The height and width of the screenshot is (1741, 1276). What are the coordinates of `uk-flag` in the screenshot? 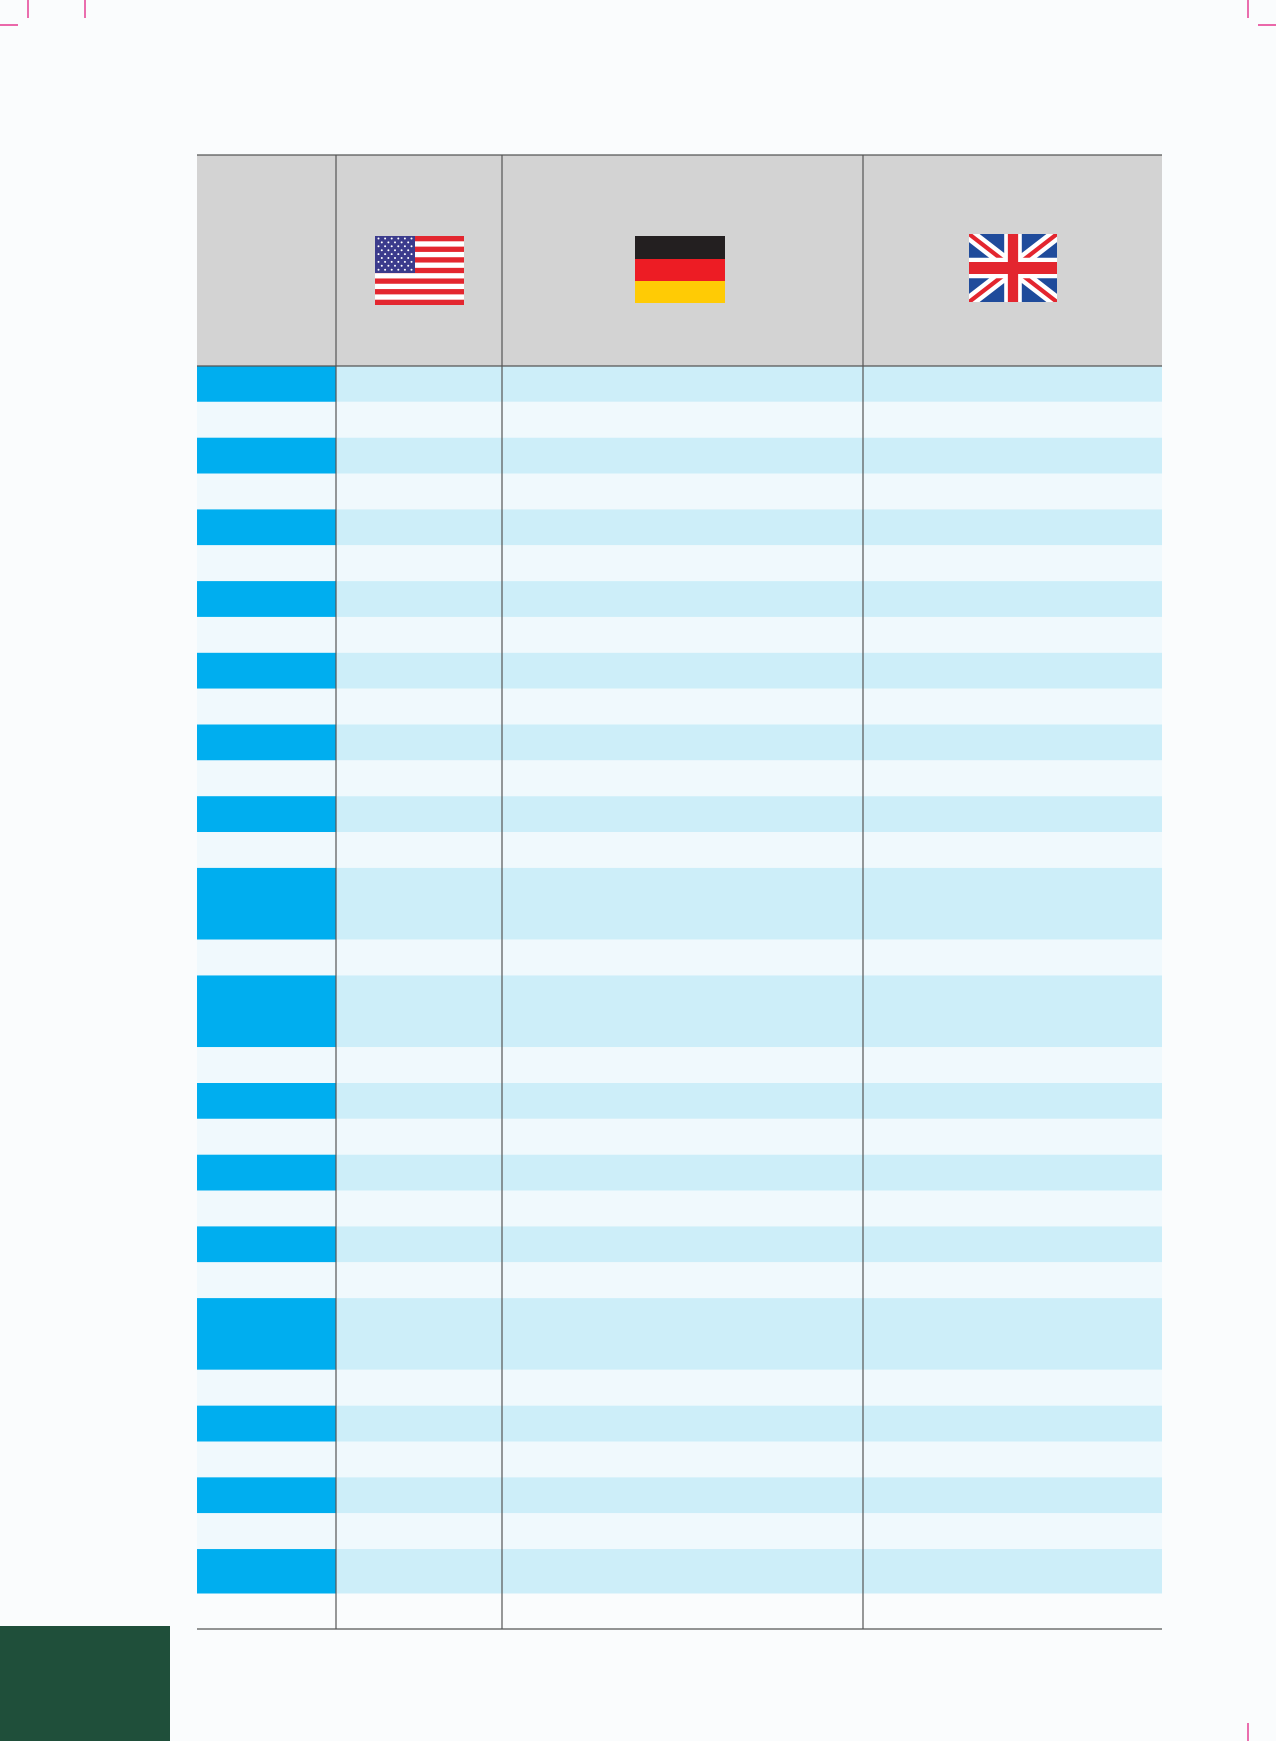 It's located at (1013, 268).